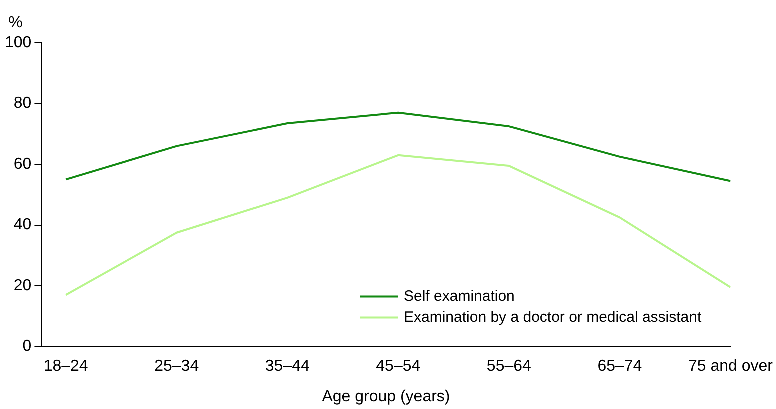 This screenshot has height=409, width=776. I want to click on x-tick-label: 65–74, so click(620, 366).